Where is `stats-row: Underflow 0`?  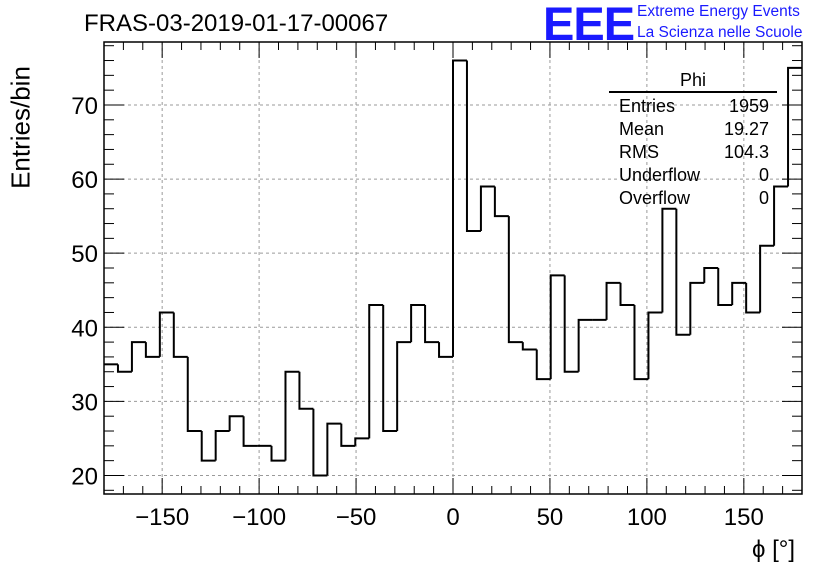 stats-row: Underflow 0 is located at coordinates (693, 175).